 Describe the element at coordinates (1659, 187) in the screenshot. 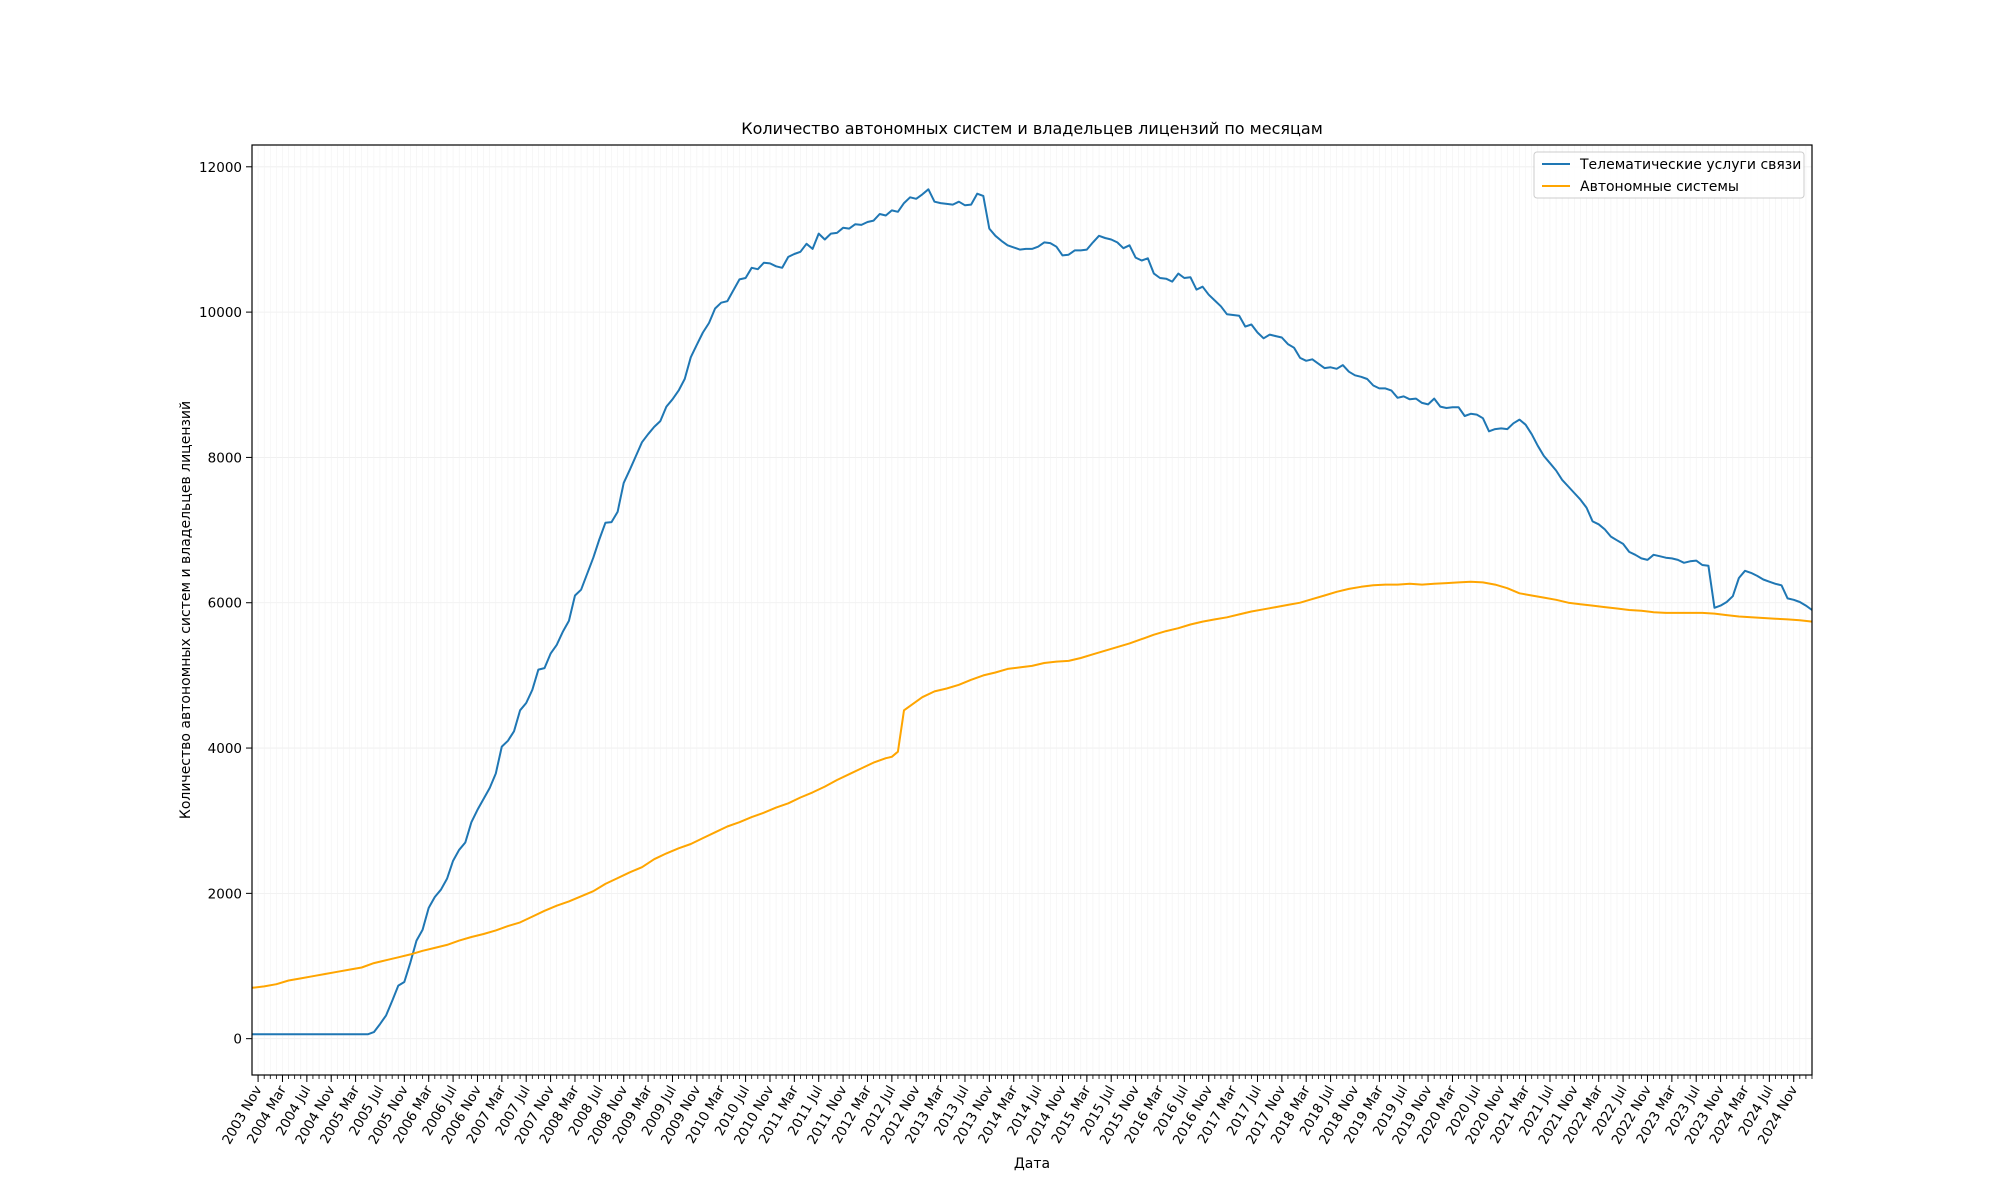

I see `legend-label-autonomous: Автономные системы` at that location.